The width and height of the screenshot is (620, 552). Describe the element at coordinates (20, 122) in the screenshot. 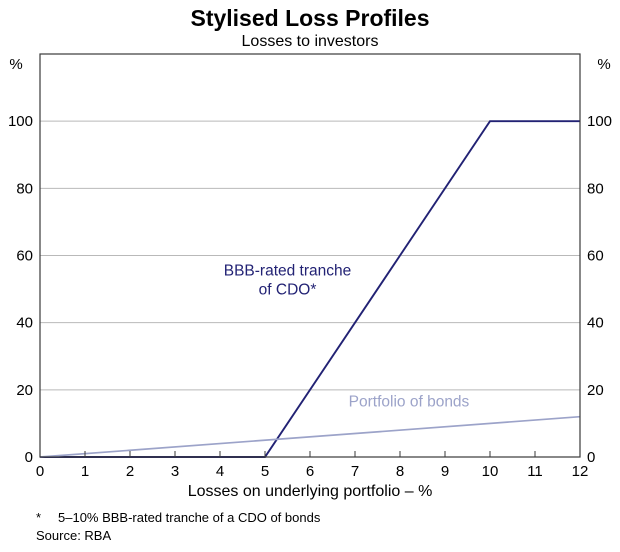

I see `y-tick-label-left-100: 100` at that location.